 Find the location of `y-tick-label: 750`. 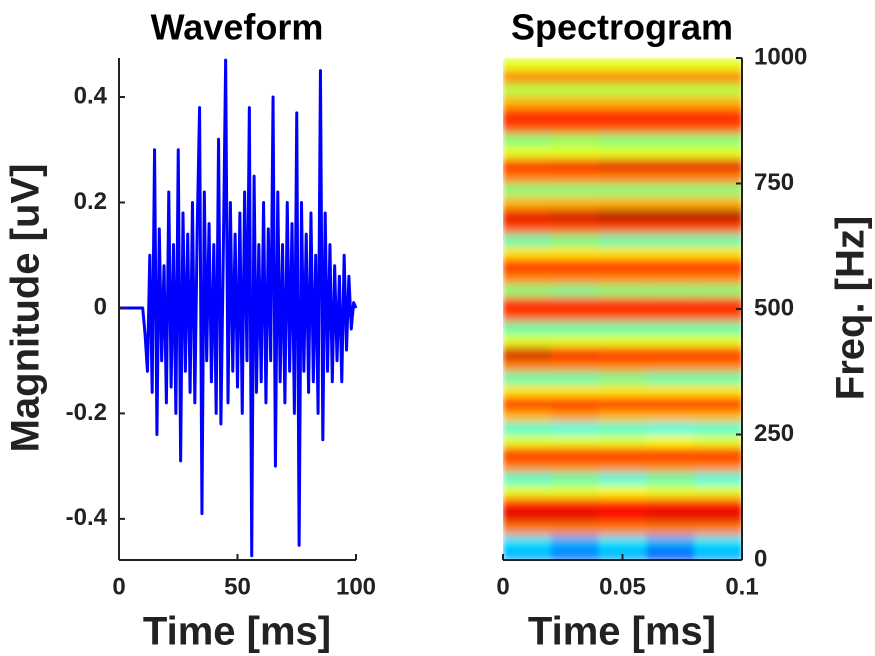

y-tick-label: 750 is located at coordinates (774, 182).